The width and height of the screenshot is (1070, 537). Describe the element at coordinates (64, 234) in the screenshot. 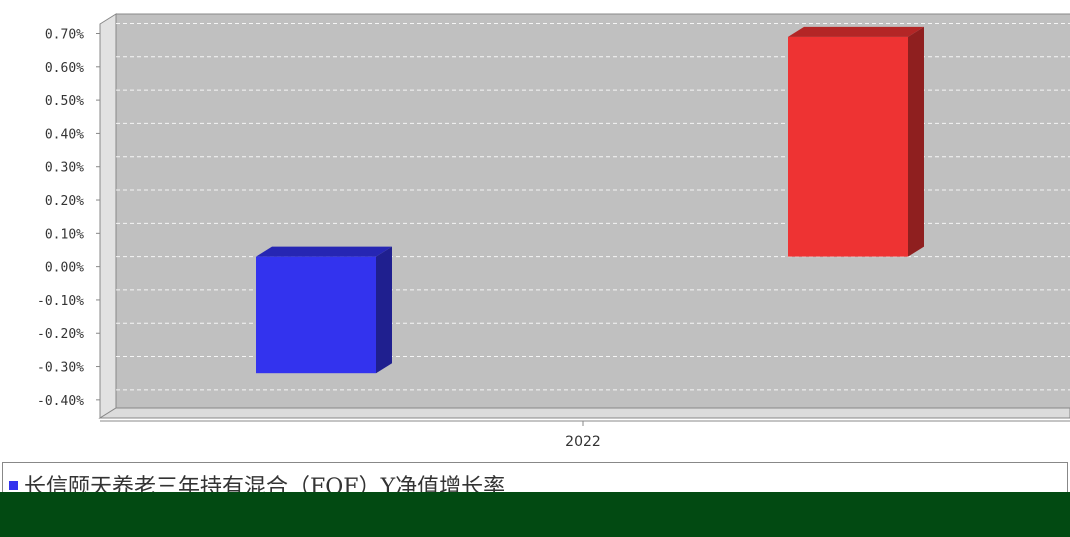

I see `y-tick-label: 0.10%` at that location.